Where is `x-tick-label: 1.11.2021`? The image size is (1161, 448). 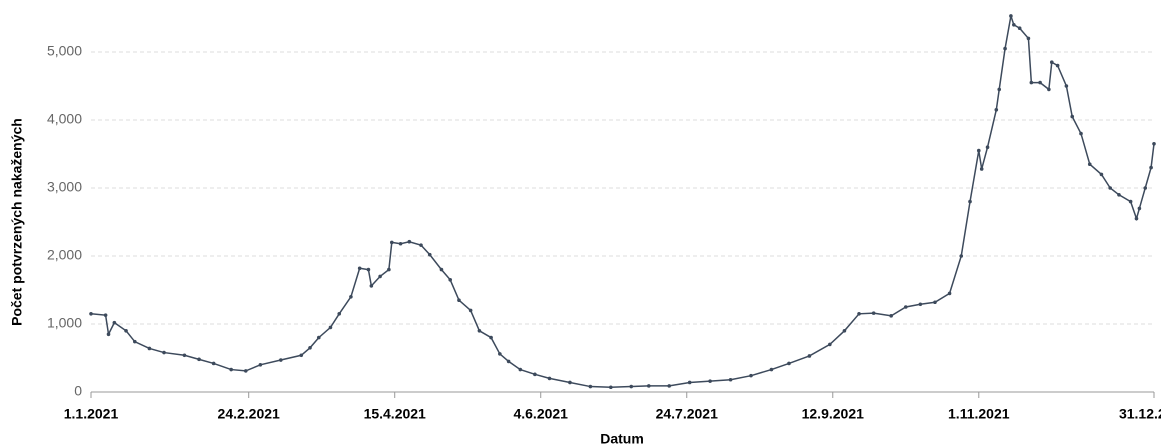
x-tick-label: 1.11.2021 is located at coordinates (979, 414).